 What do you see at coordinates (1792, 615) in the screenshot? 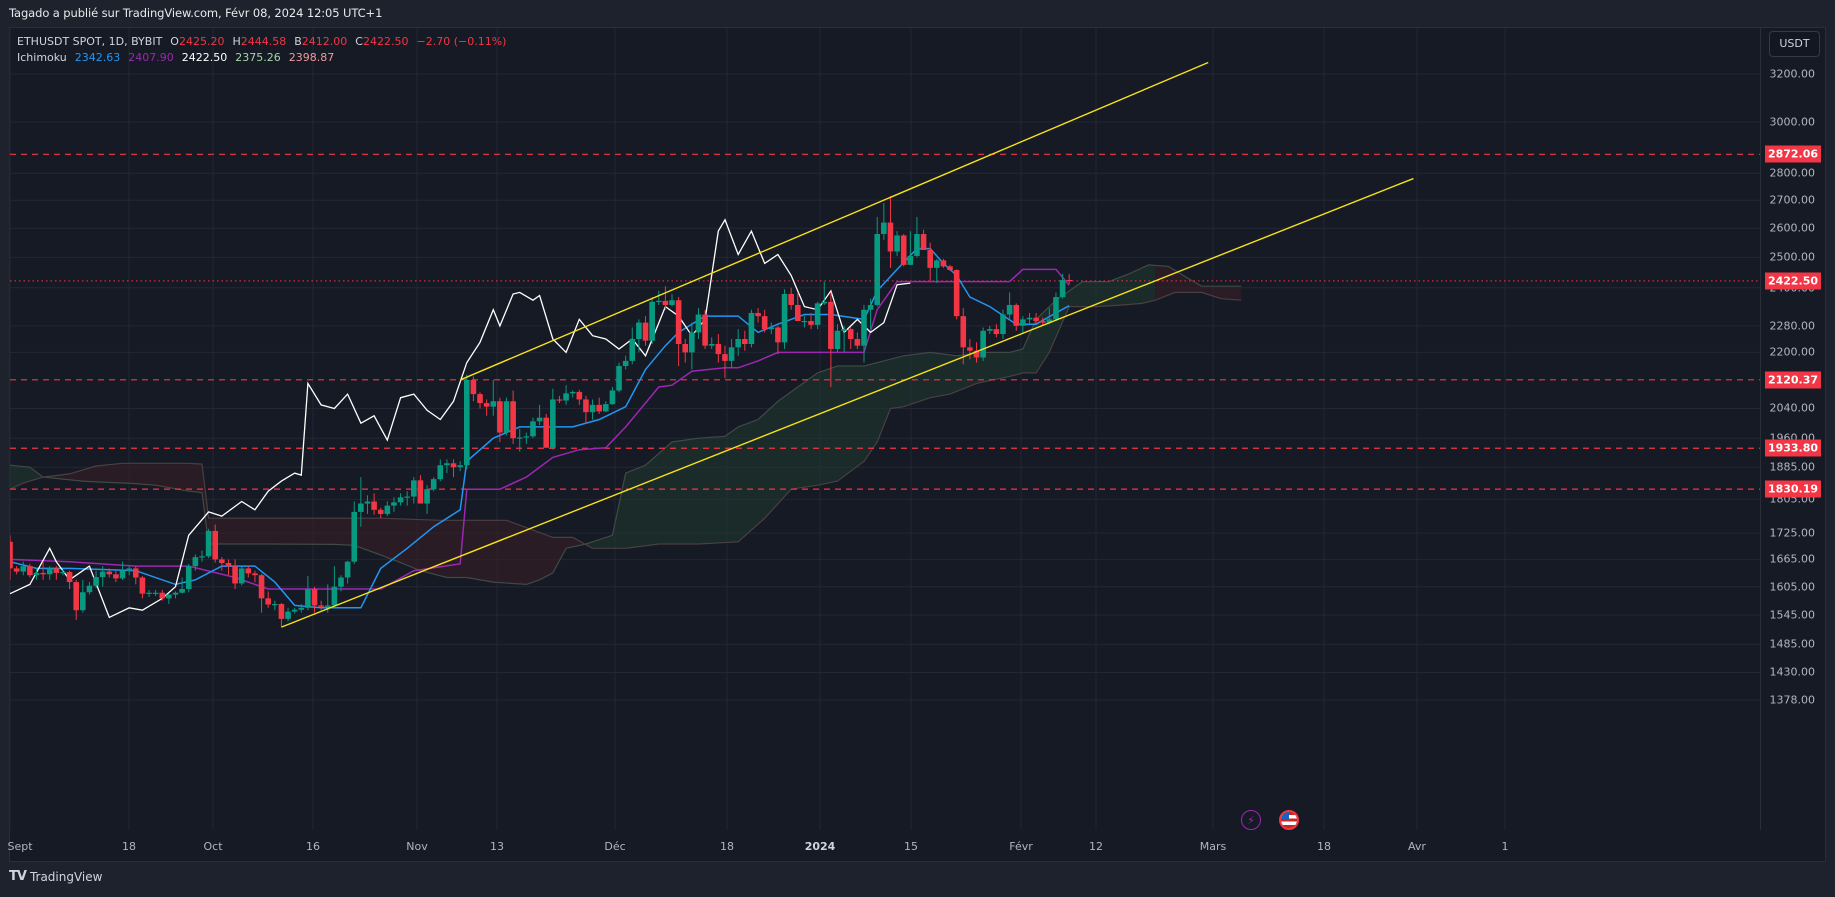
I see `price-tick: 1545.00` at bounding box center [1792, 615].